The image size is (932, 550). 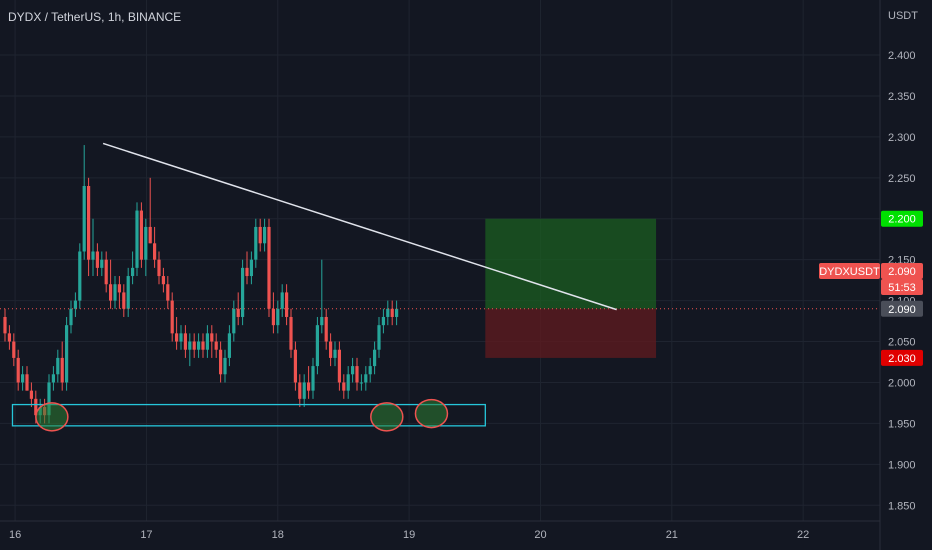 I want to click on target-price-tag-bg, so click(x=902, y=218).